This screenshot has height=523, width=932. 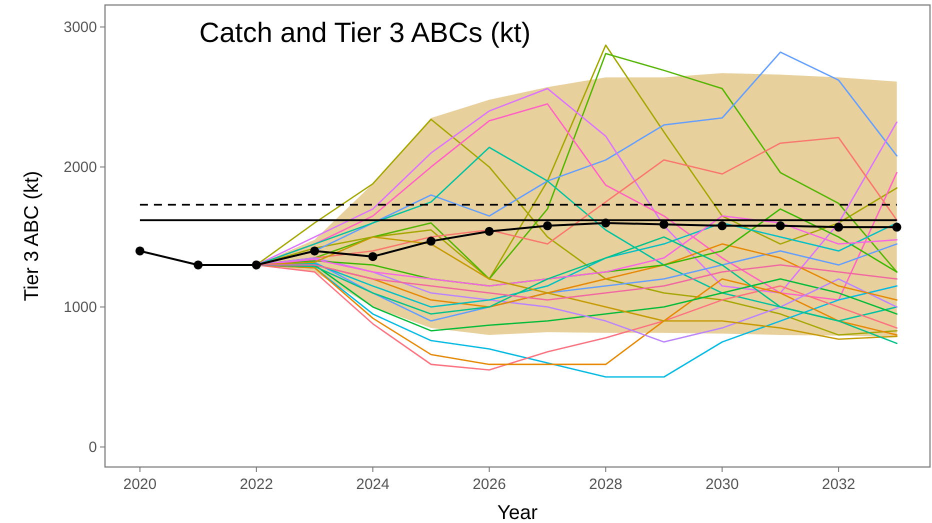 What do you see at coordinates (605, 484) in the screenshot?
I see `x-tick-label: 2028` at bounding box center [605, 484].